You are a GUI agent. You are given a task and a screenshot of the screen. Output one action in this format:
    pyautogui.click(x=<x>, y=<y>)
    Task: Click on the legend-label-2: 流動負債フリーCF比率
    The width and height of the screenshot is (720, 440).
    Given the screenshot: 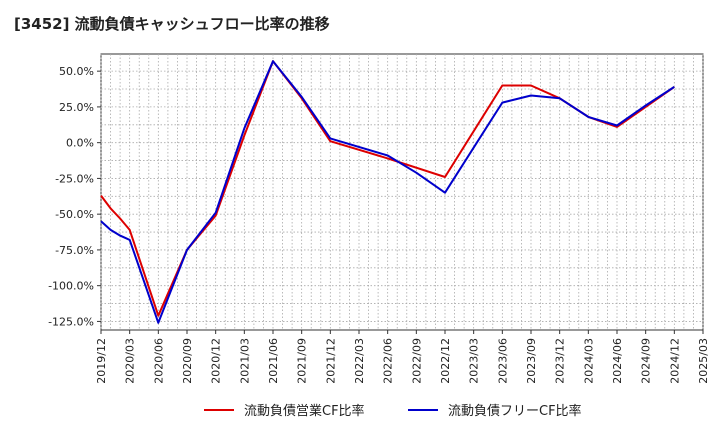 What is the action you would take?
    pyautogui.click(x=515, y=411)
    